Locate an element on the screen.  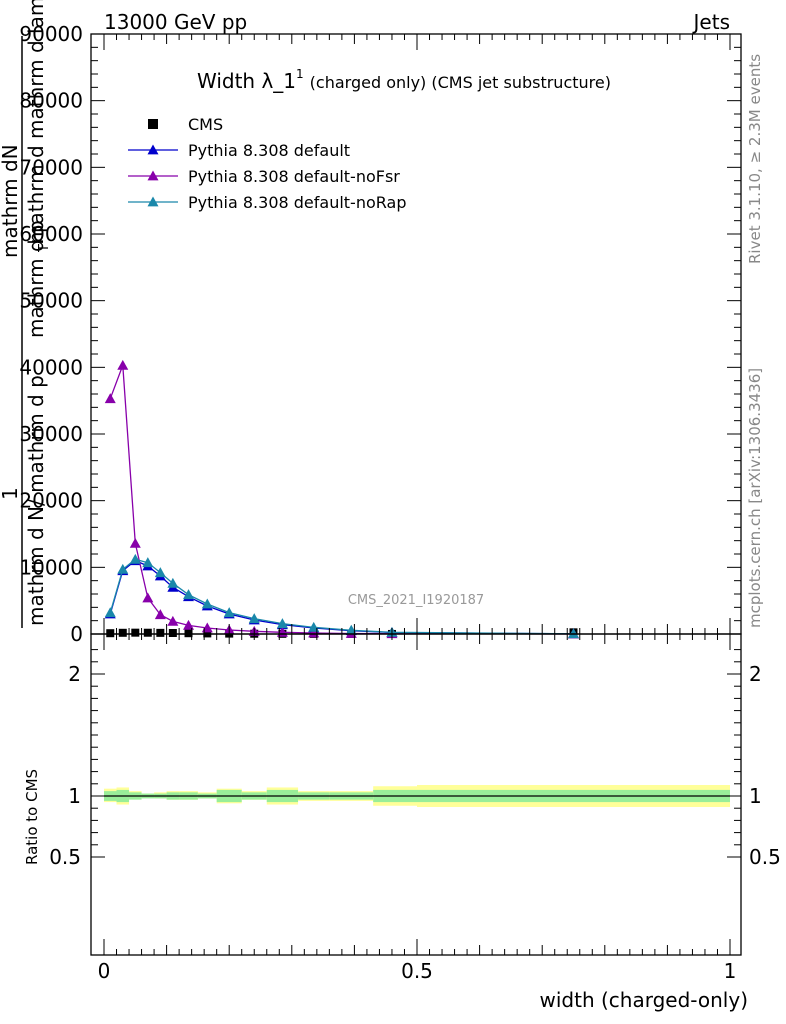
ratio-y-tick-label-right: 1 is located at coordinates (755, 796).